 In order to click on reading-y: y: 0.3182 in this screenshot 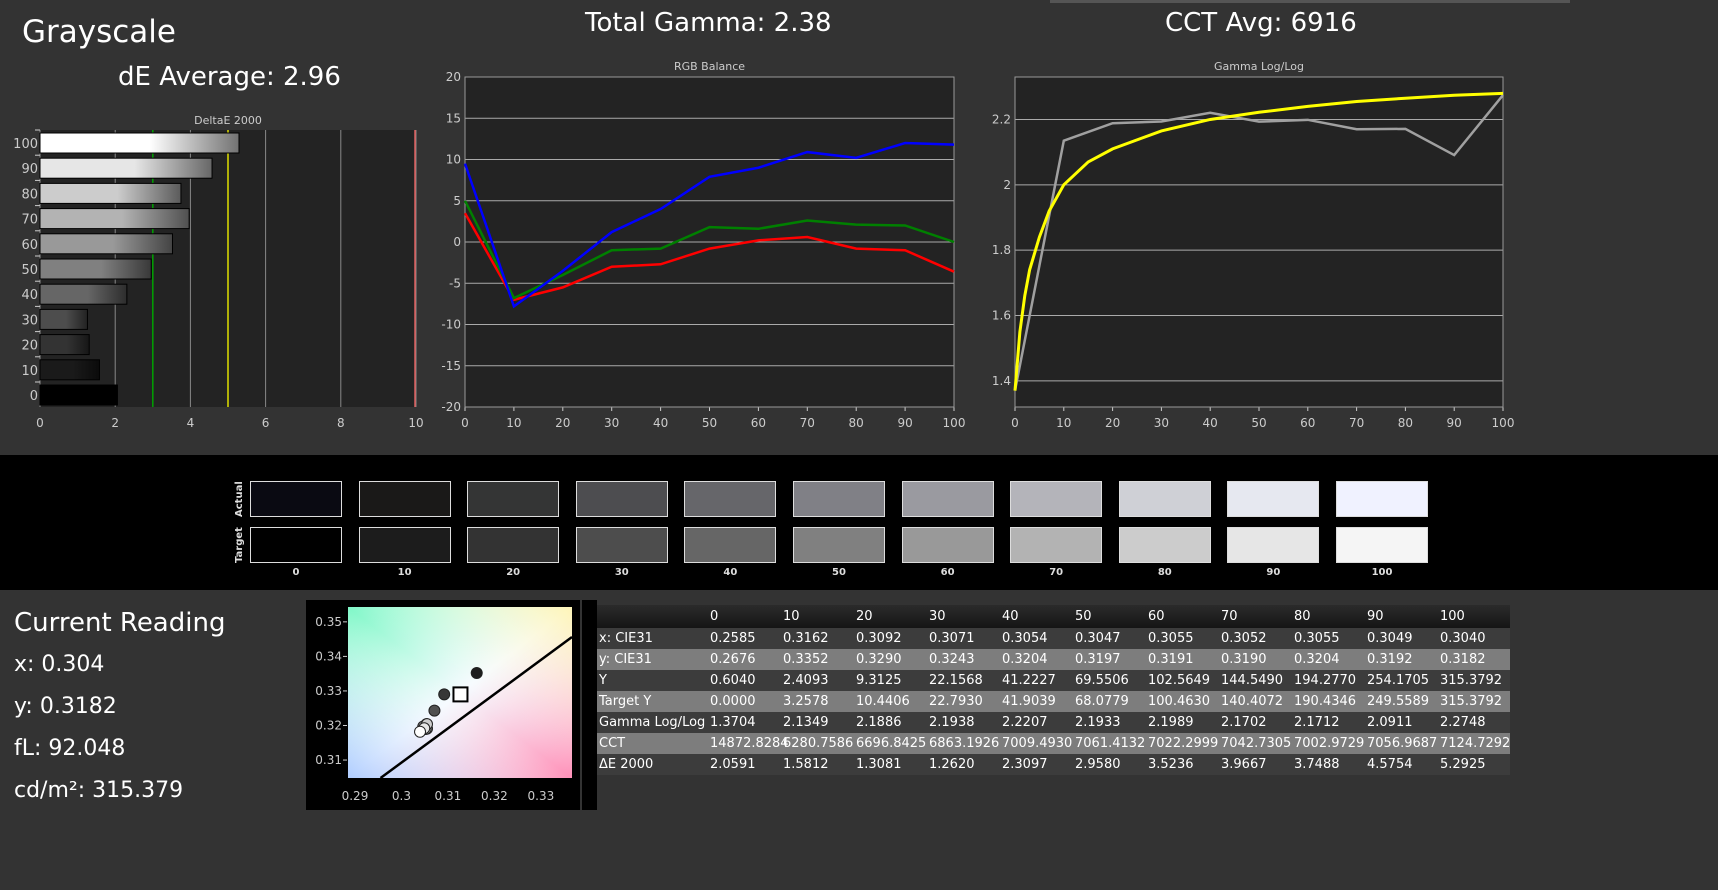, I will do `click(65, 706)`.